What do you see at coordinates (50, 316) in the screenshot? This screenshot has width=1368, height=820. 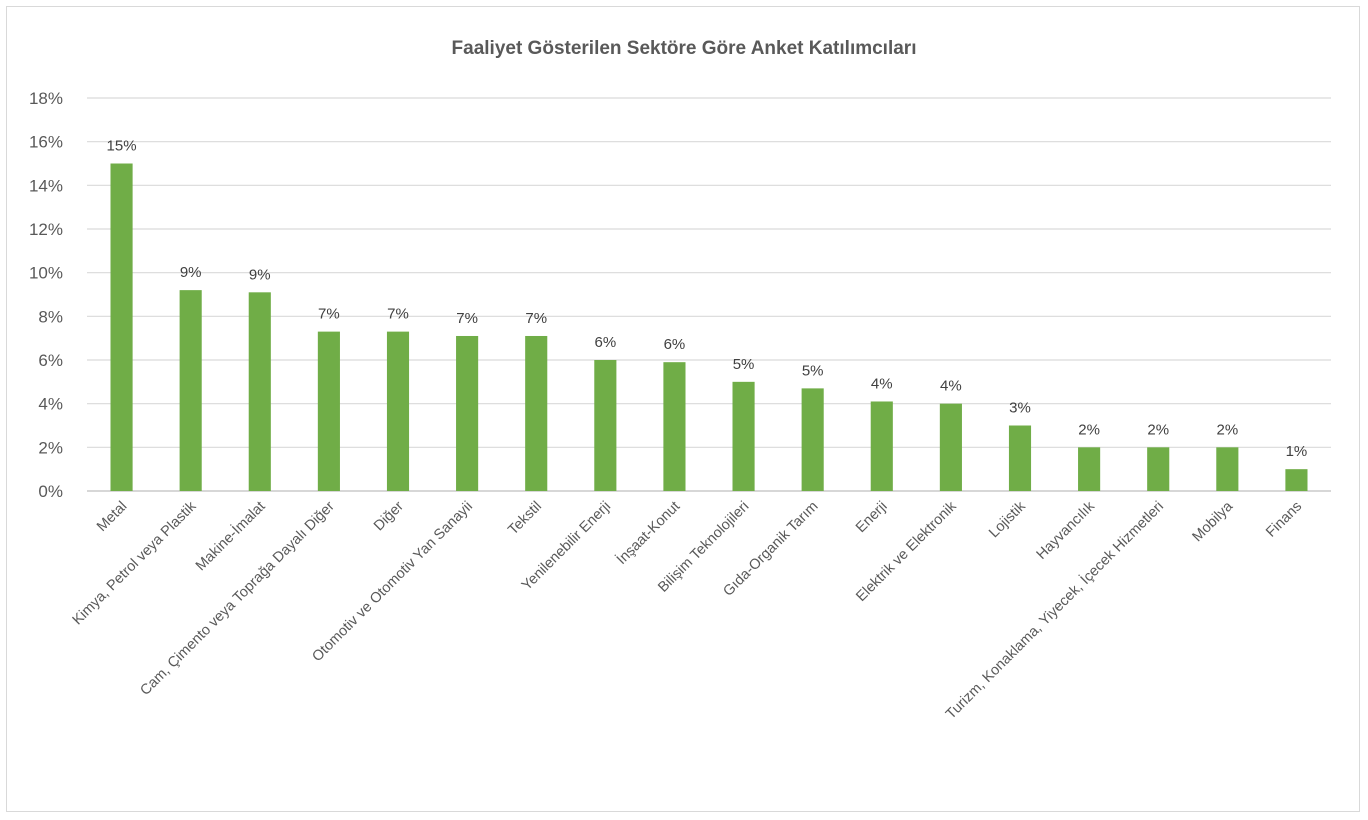 I see `y-tick-label: 8%` at bounding box center [50, 316].